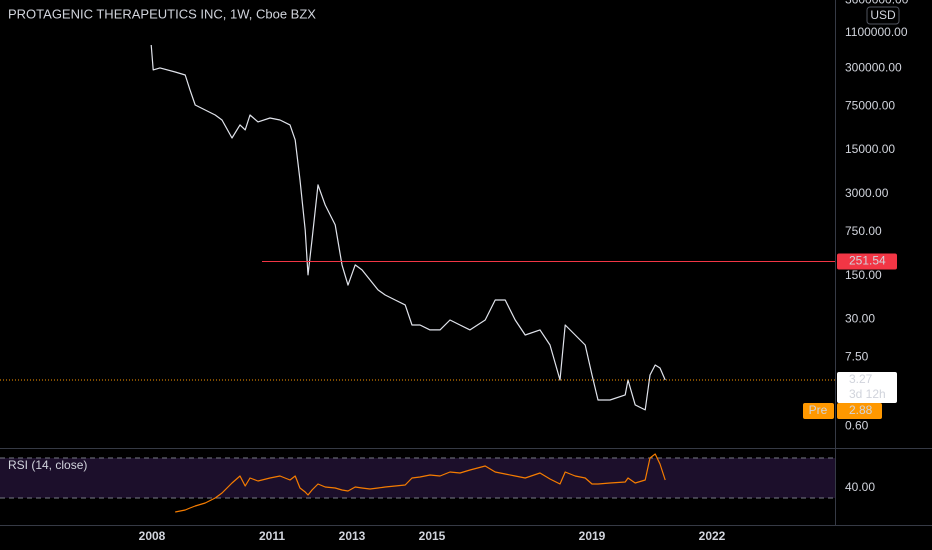 This screenshot has height=550, width=932. What do you see at coordinates (712, 536) in the screenshot?
I see `x-tick-label: 2022` at bounding box center [712, 536].